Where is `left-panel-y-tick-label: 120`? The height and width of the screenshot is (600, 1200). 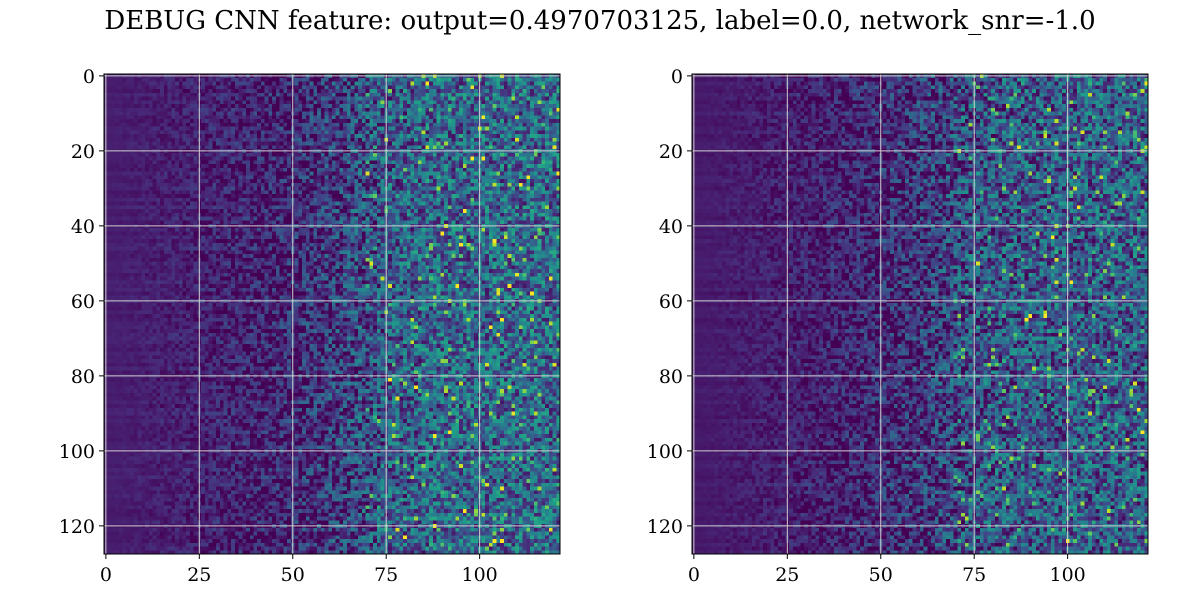
left-panel-y-tick-label: 120 is located at coordinates (77, 527).